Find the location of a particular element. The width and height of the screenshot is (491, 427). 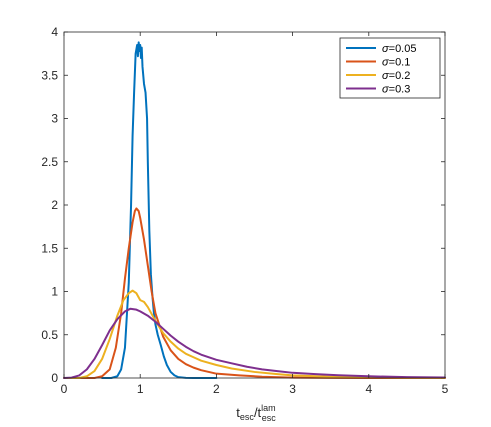

x-tick-label: 2 is located at coordinates (216, 389).